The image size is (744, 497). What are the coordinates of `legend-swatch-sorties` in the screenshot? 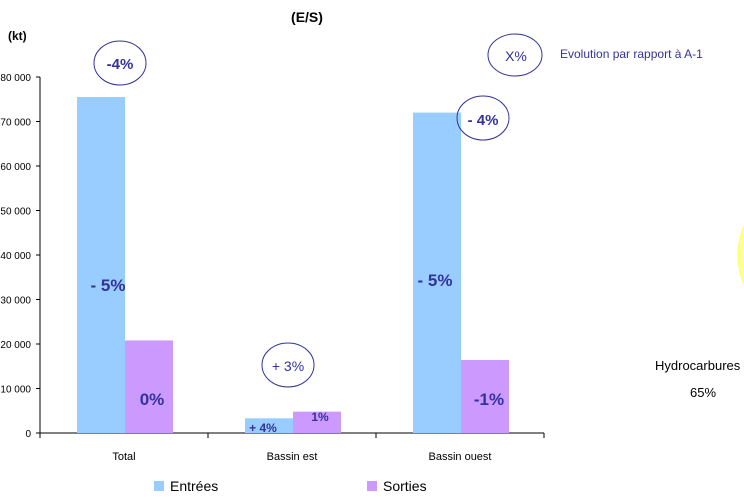 It's located at (372, 486).